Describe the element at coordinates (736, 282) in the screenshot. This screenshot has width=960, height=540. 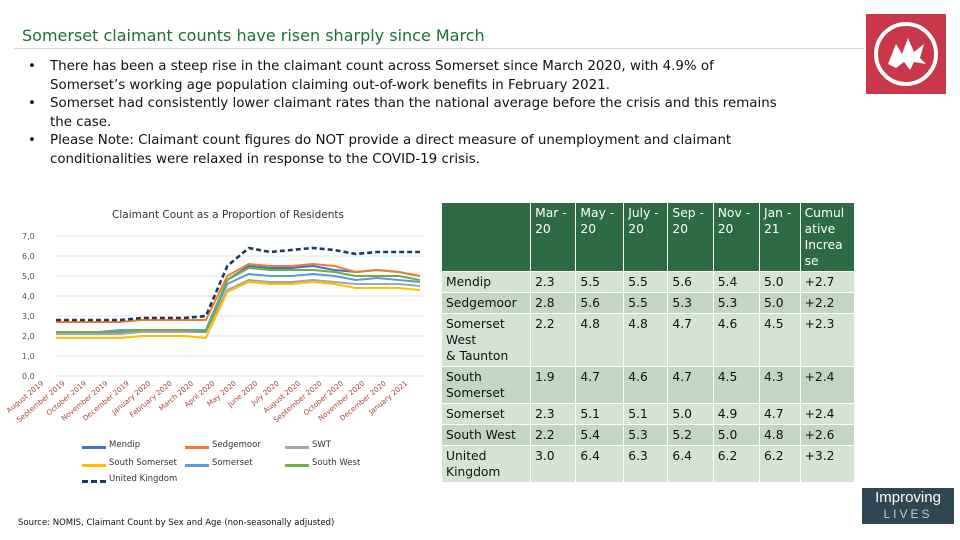
I see `value-cell: 5.4` at that location.